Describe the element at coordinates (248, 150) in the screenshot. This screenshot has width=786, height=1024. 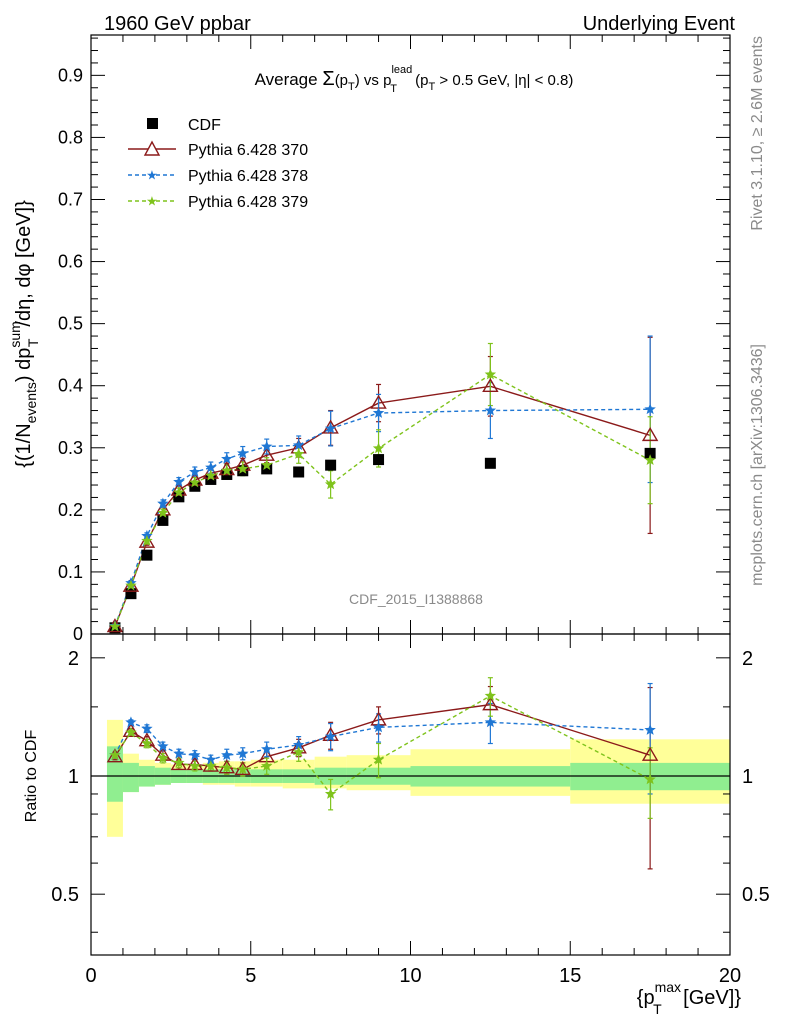
I see `legend-label-370: Pythia 6.428 370` at that location.